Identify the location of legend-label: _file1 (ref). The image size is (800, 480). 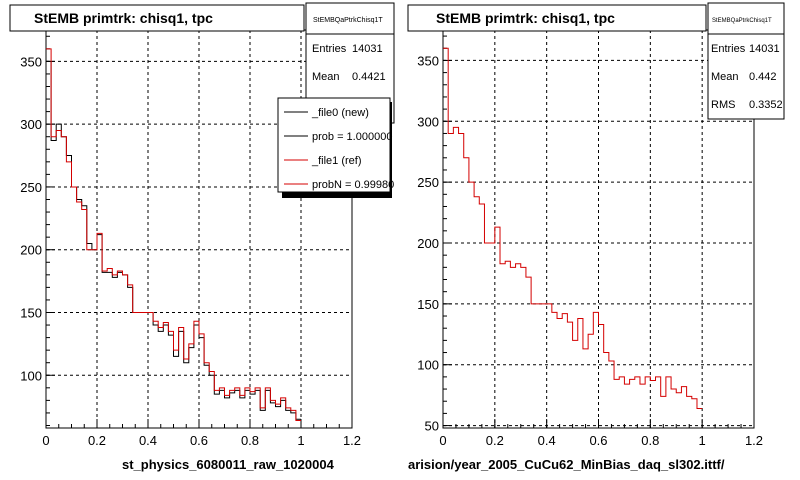
(336, 161).